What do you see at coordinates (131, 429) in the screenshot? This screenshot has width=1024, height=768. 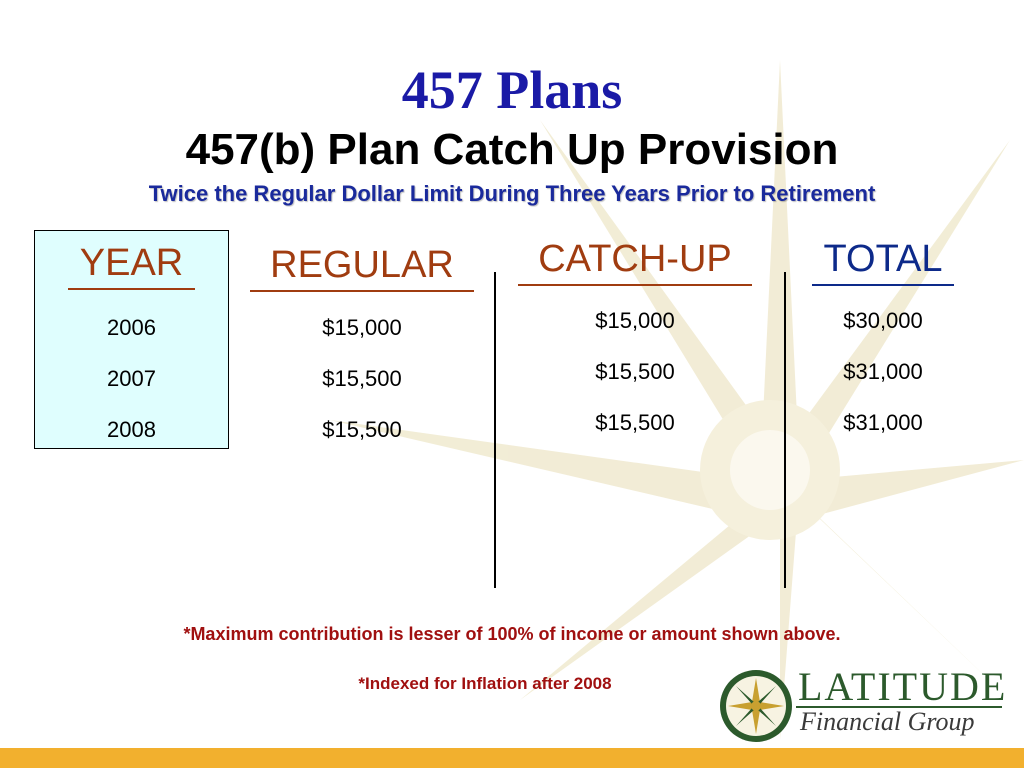 I see `year-cell: 2008` at bounding box center [131, 429].